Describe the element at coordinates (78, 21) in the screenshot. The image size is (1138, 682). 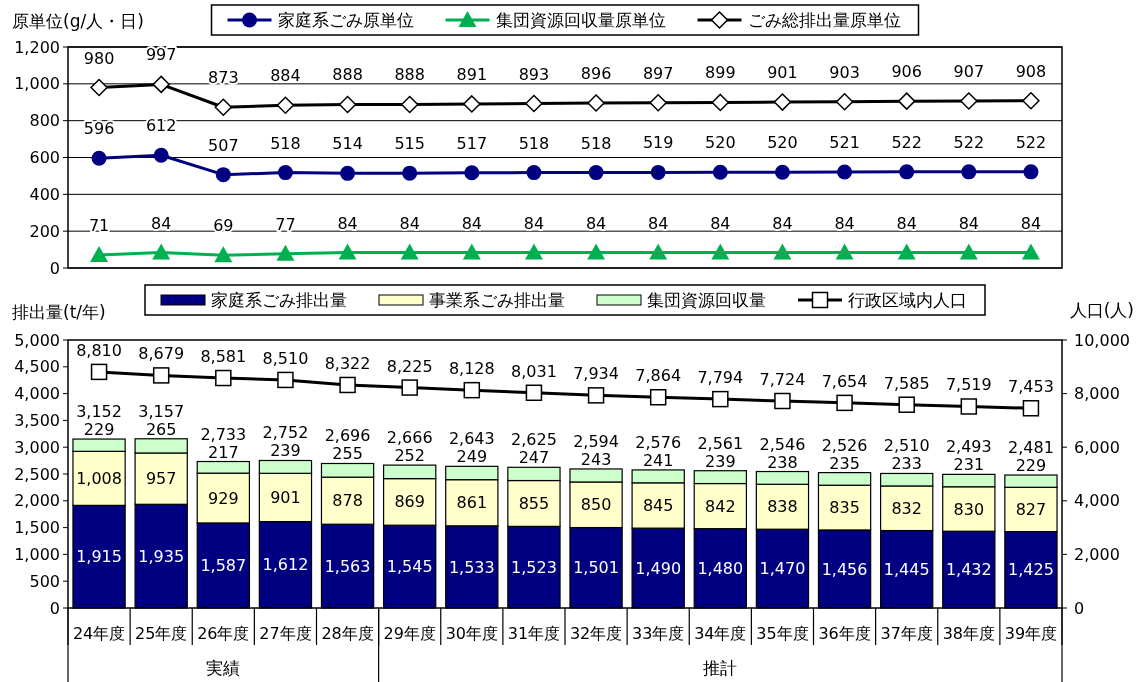
I see `y-axis-title: 原単位(g/人・日)` at that location.